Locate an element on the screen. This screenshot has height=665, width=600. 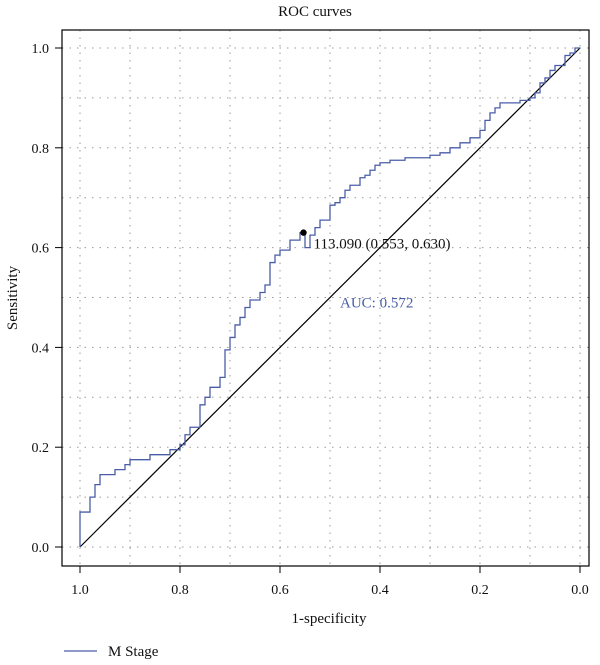
x-tick-label: 0.0 is located at coordinates (580, 590).